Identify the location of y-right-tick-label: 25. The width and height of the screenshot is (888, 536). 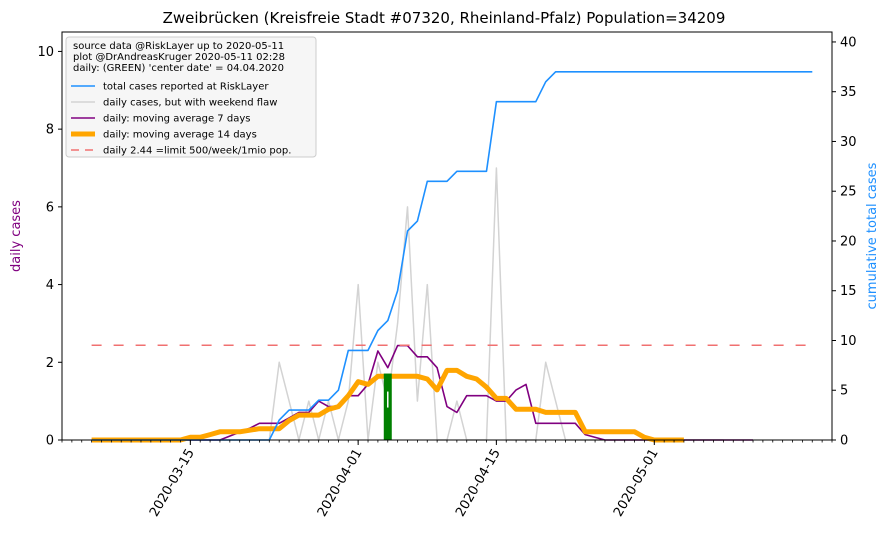
(848, 192).